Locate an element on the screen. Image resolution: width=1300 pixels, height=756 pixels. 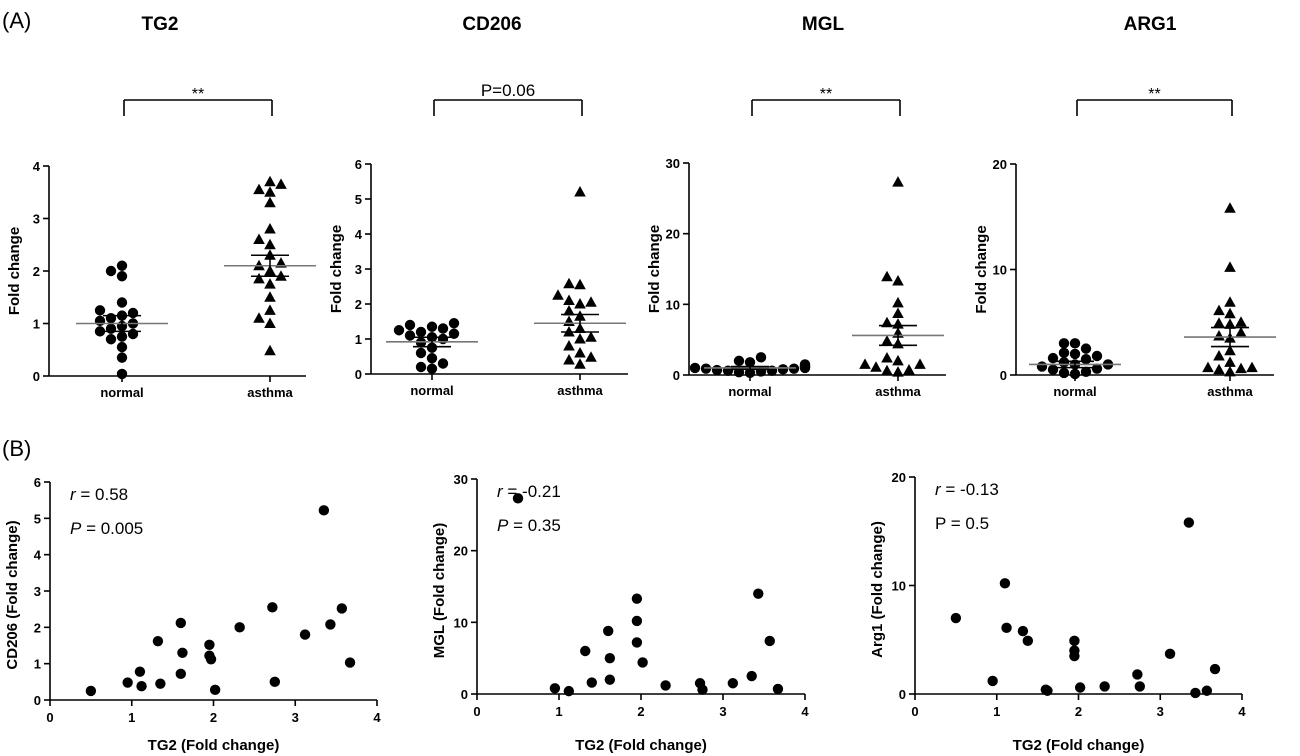
y-tick-label: 5 is located at coordinates (37, 518).